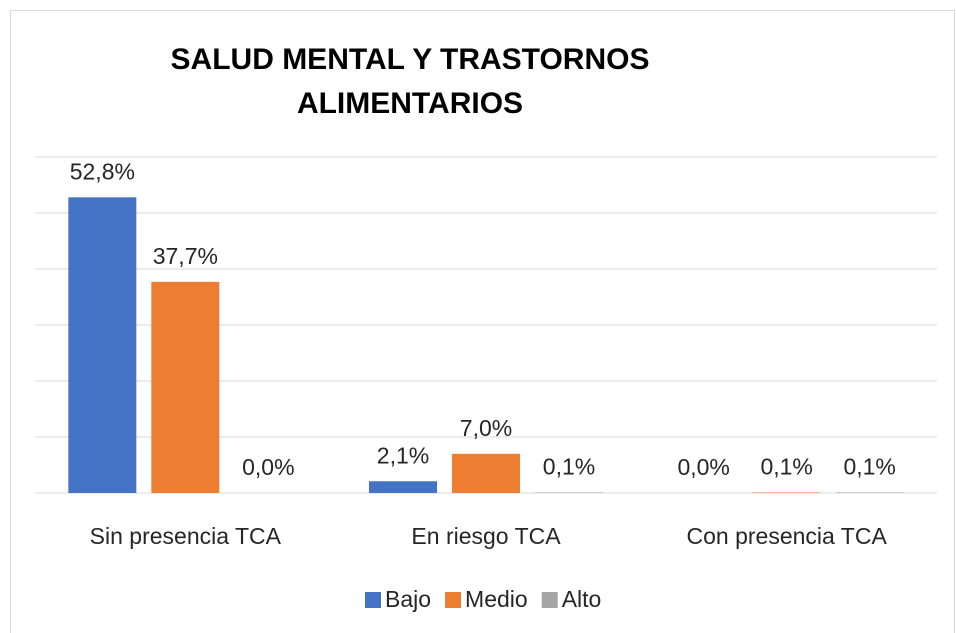 Image resolution: width=956 pixels, height=633 pixels. Describe the element at coordinates (102, 171) in the screenshot. I see `data-label: 52,8%` at that location.